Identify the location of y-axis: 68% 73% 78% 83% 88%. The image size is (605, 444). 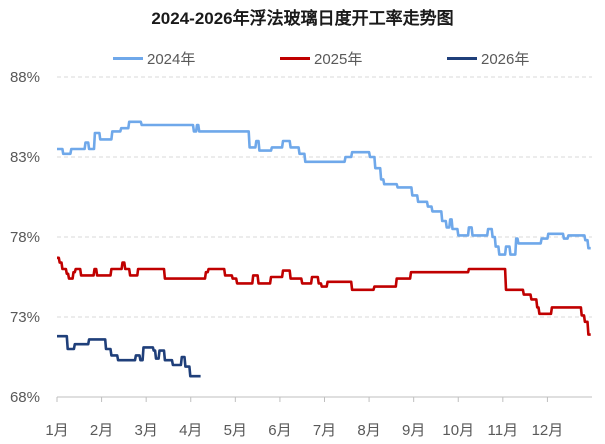
(25, 237).